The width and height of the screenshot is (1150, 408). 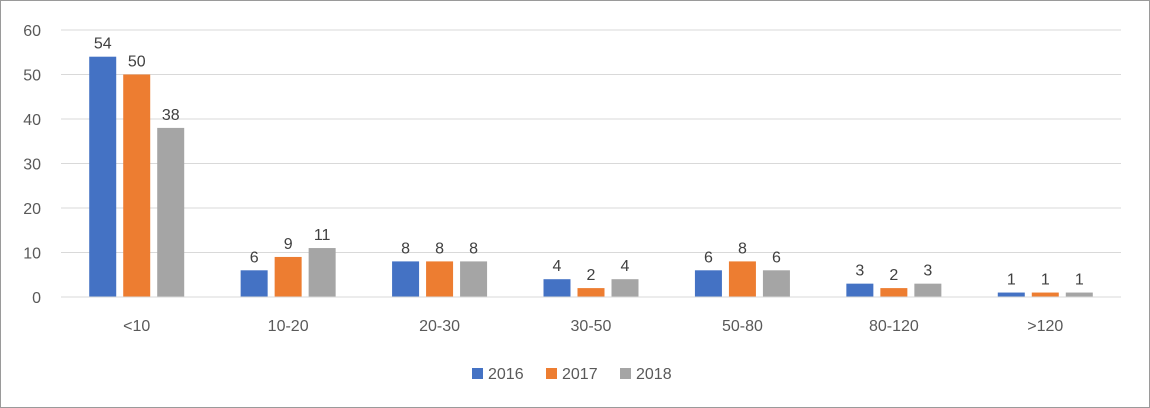 I want to click on x-tick-label: 10-20, so click(x=288, y=326).